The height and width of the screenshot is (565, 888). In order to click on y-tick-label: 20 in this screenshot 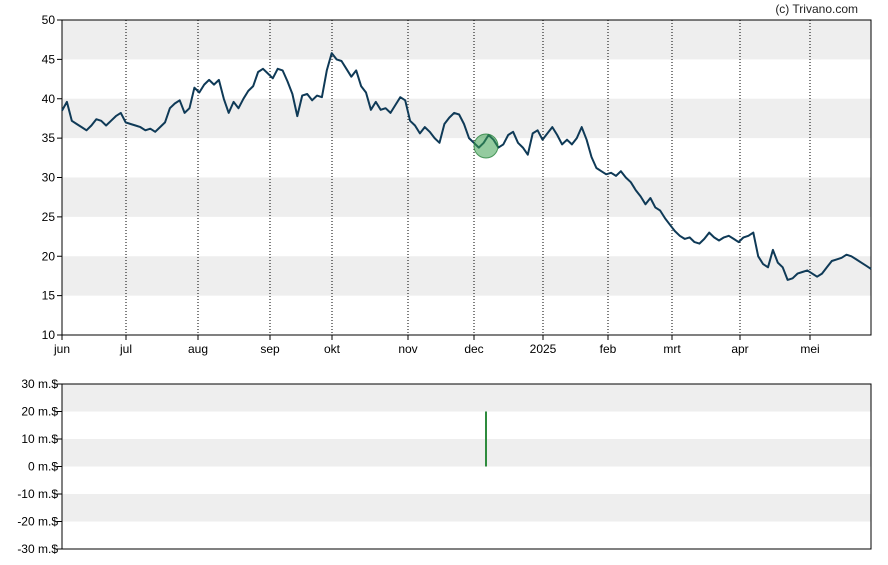, I will do `click(49, 256)`.